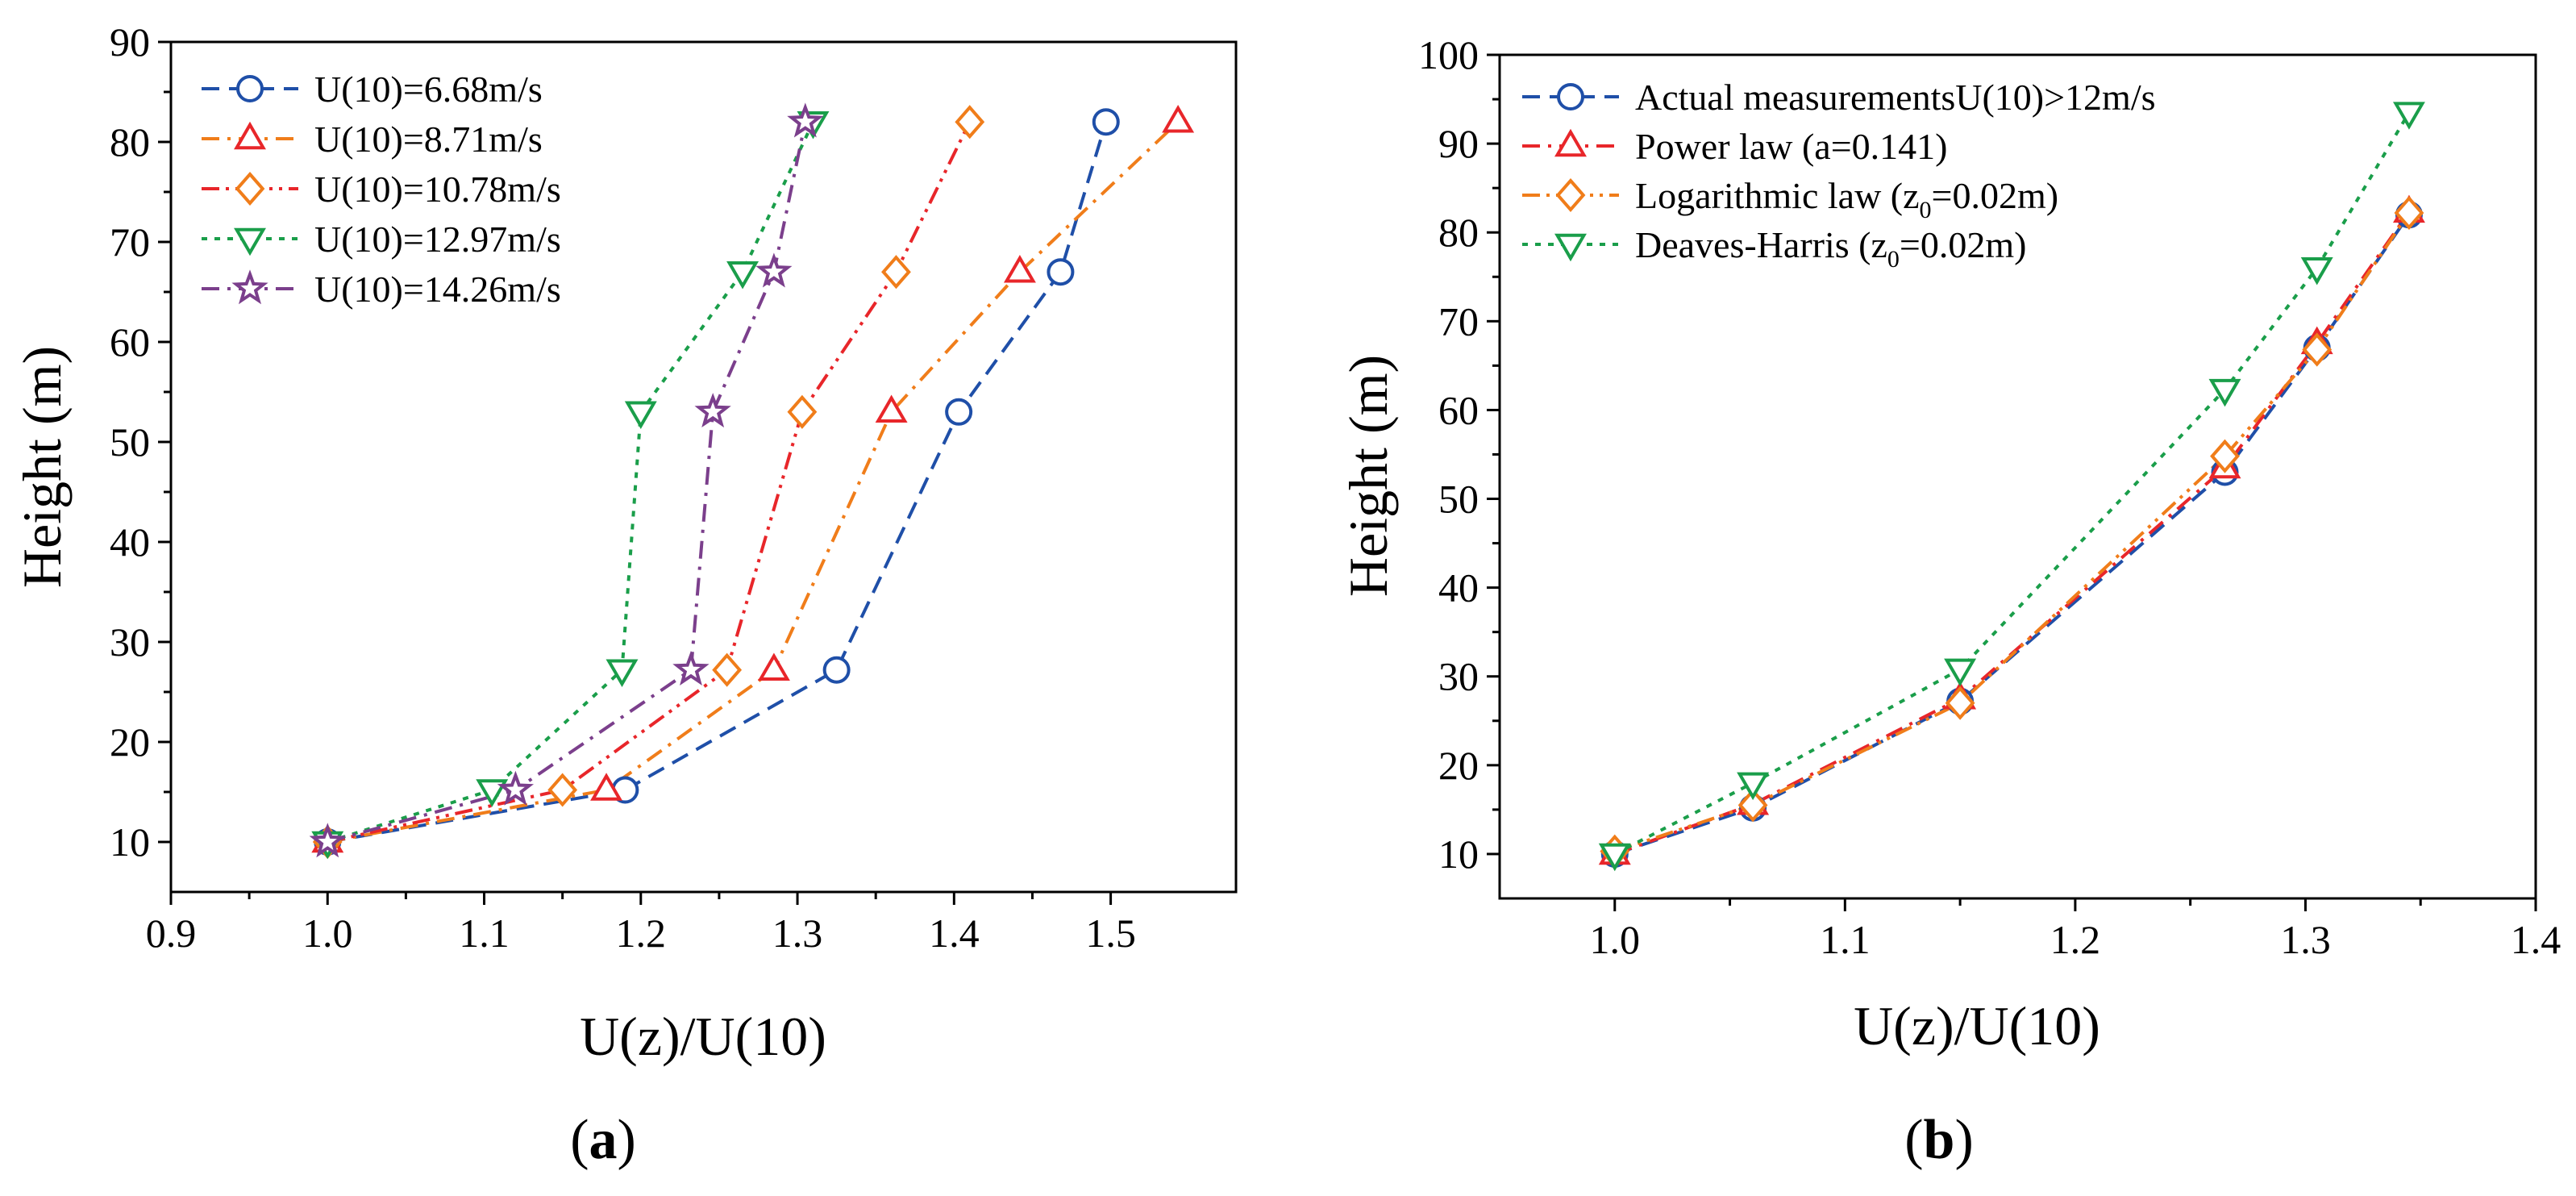  Describe the element at coordinates (1110, 934) in the screenshot. I see `x-tick-label: 1.5` at that location.